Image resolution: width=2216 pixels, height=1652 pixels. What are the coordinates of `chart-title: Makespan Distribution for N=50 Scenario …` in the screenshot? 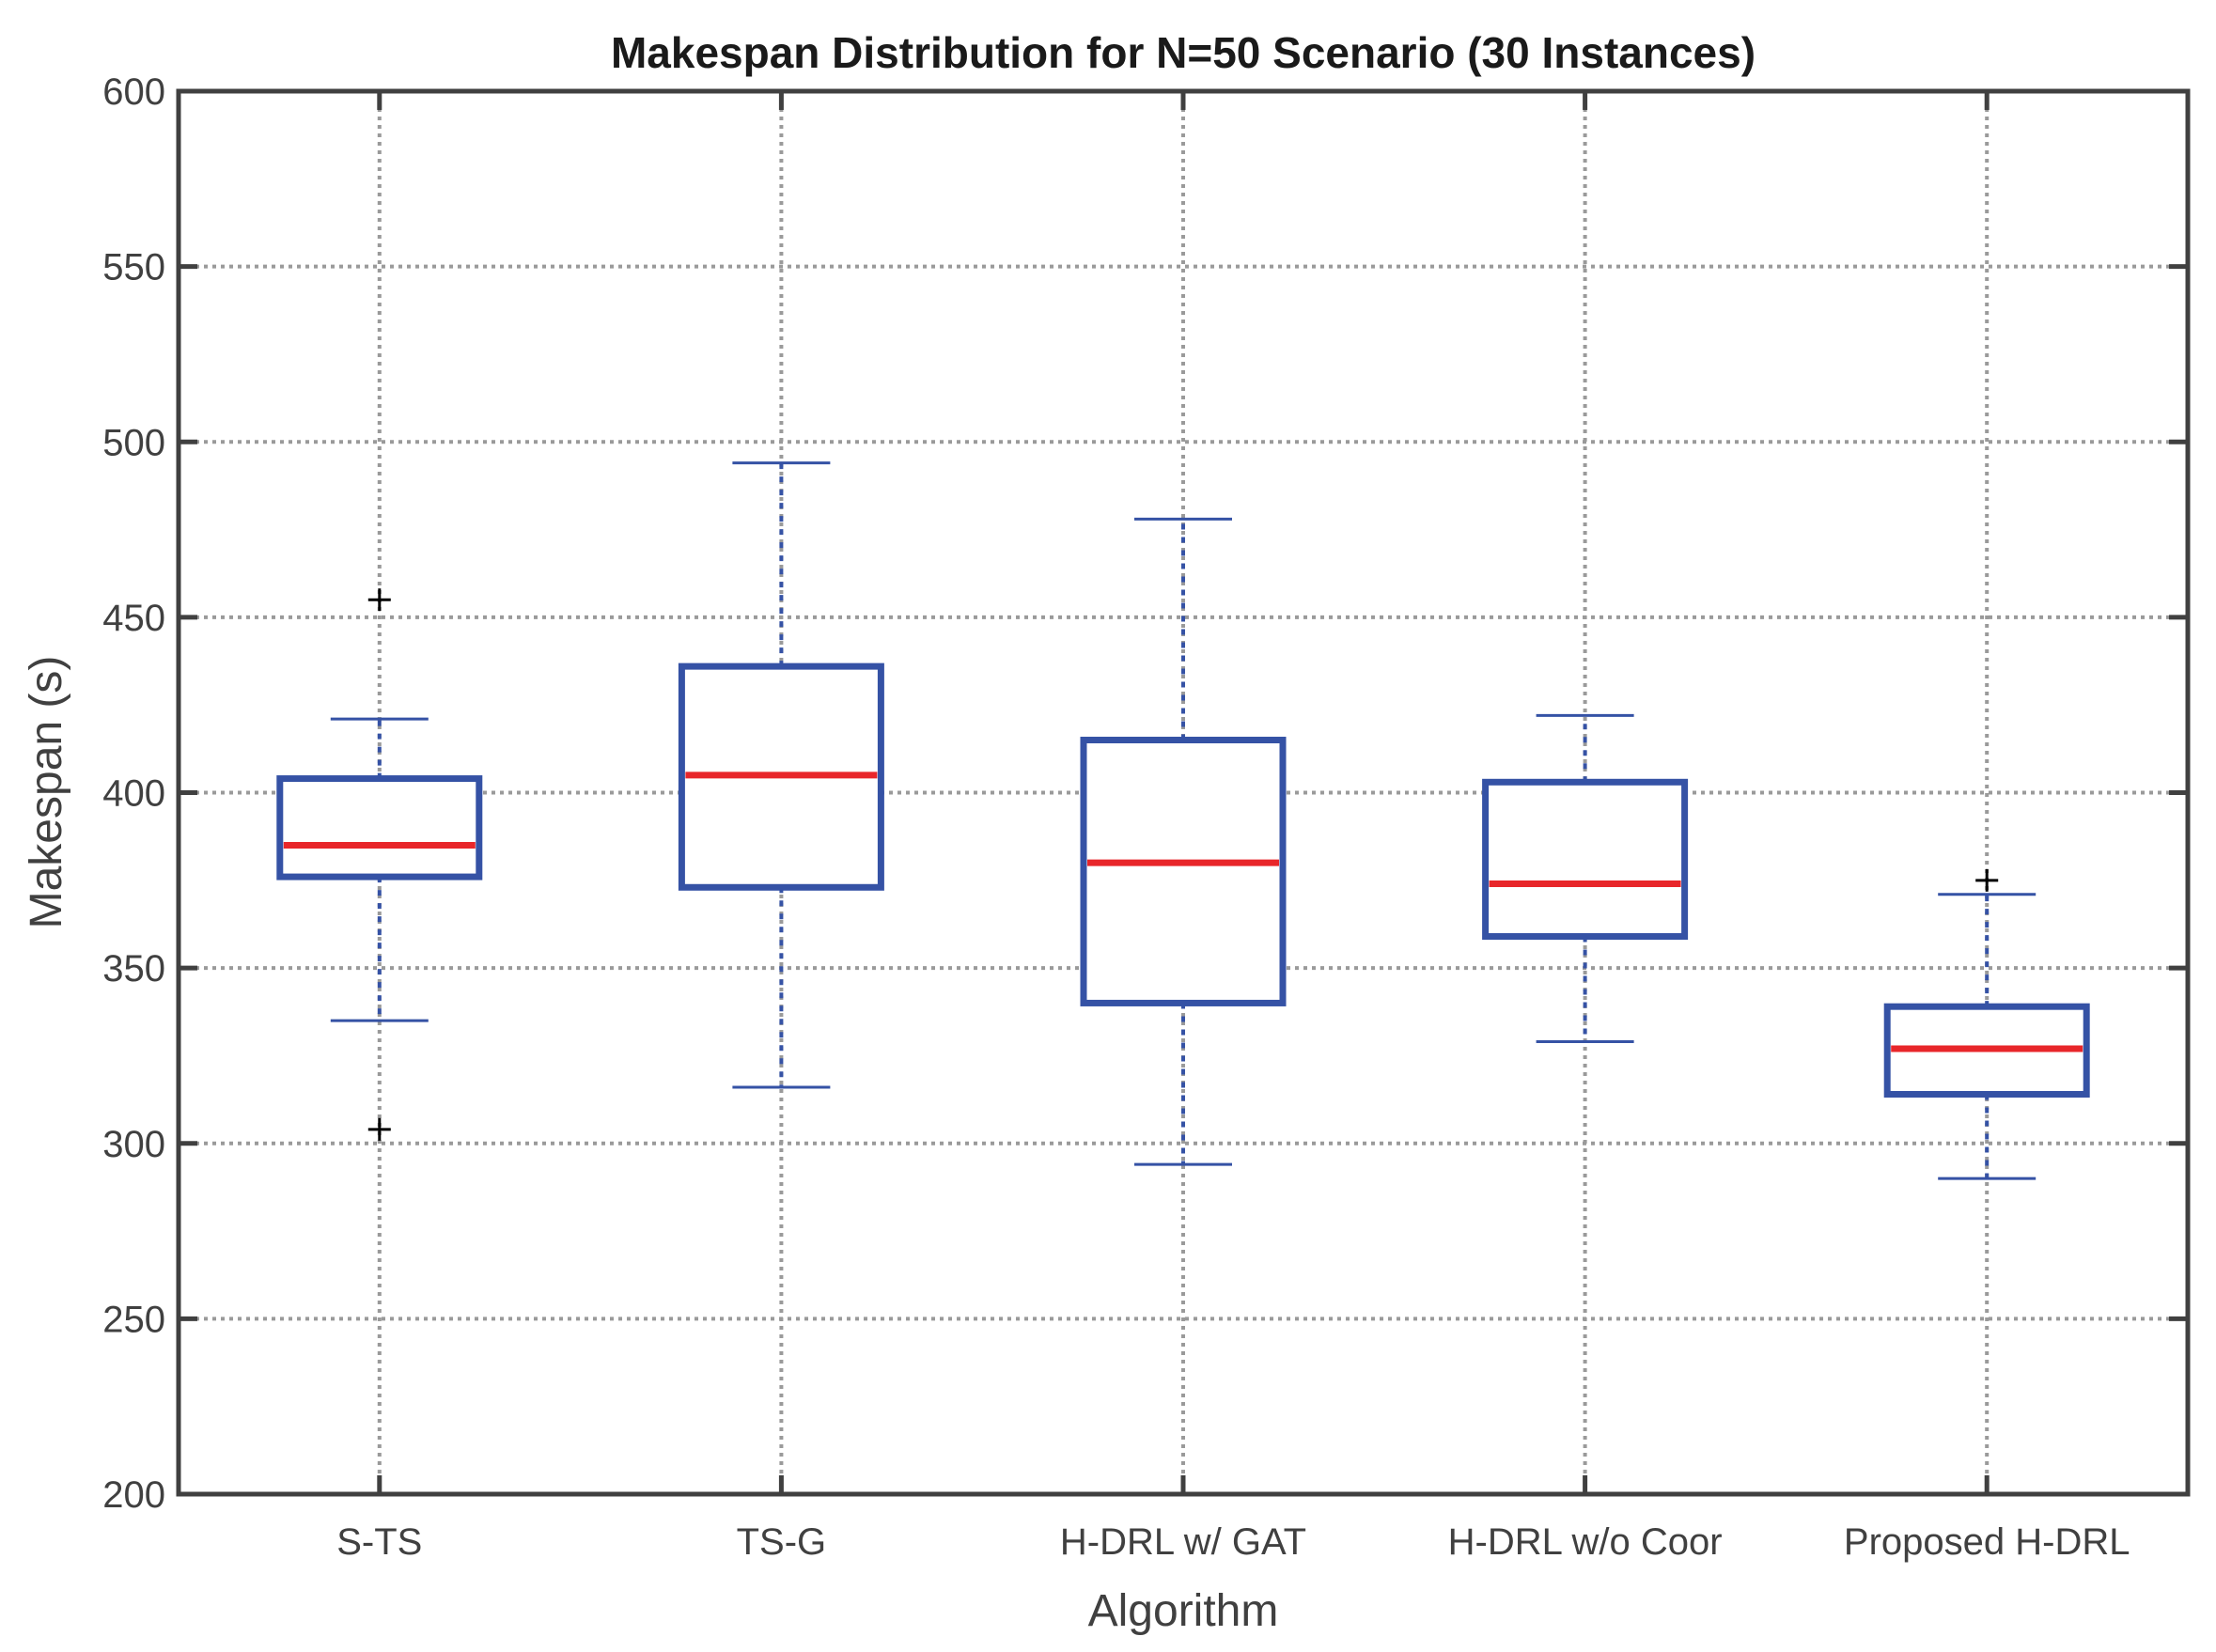 It's located at (1183, 52).